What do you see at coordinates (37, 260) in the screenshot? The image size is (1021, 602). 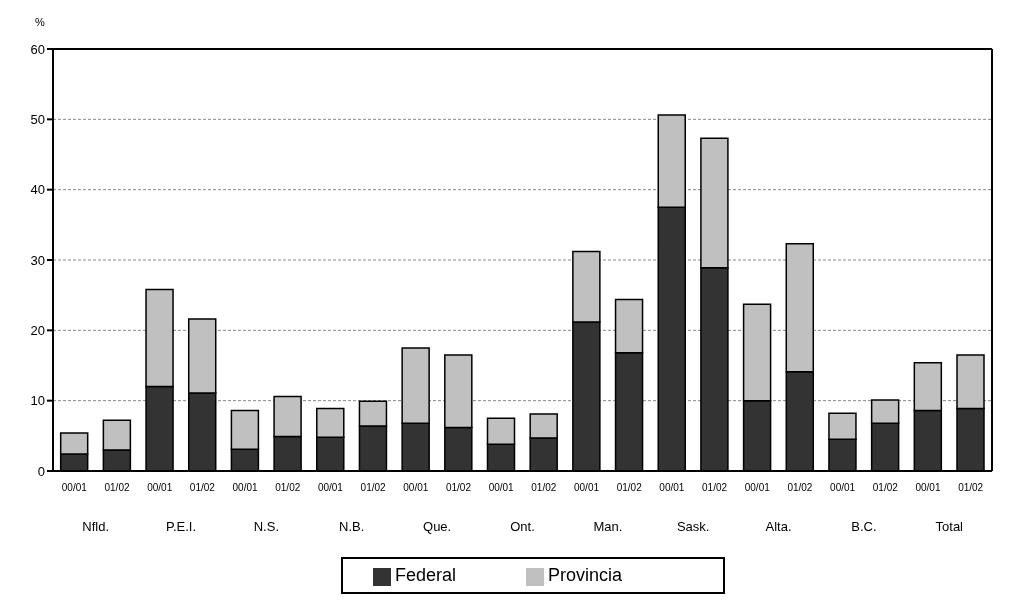 I see `y-tick-label: 30` at bounding box center [37, 260].